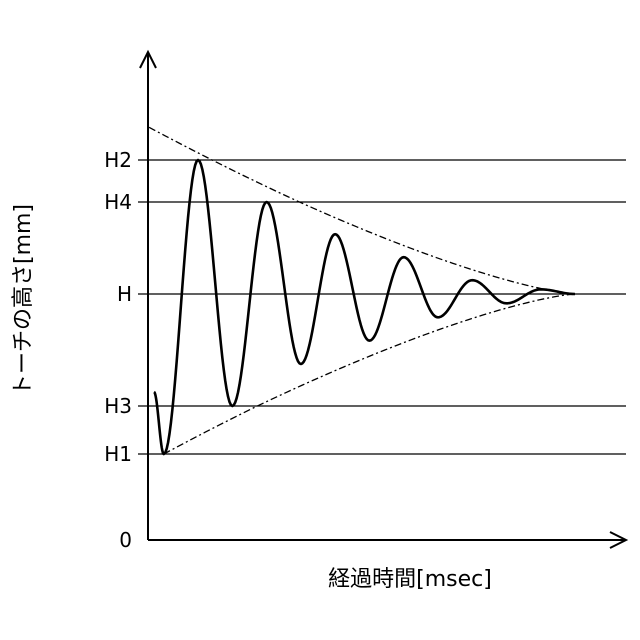 The height and width of the screenshot is (640, 640). Describe the element at coordinates (118, 454) in the screenshot. I see `y-level-label-h1: H1` at that location.